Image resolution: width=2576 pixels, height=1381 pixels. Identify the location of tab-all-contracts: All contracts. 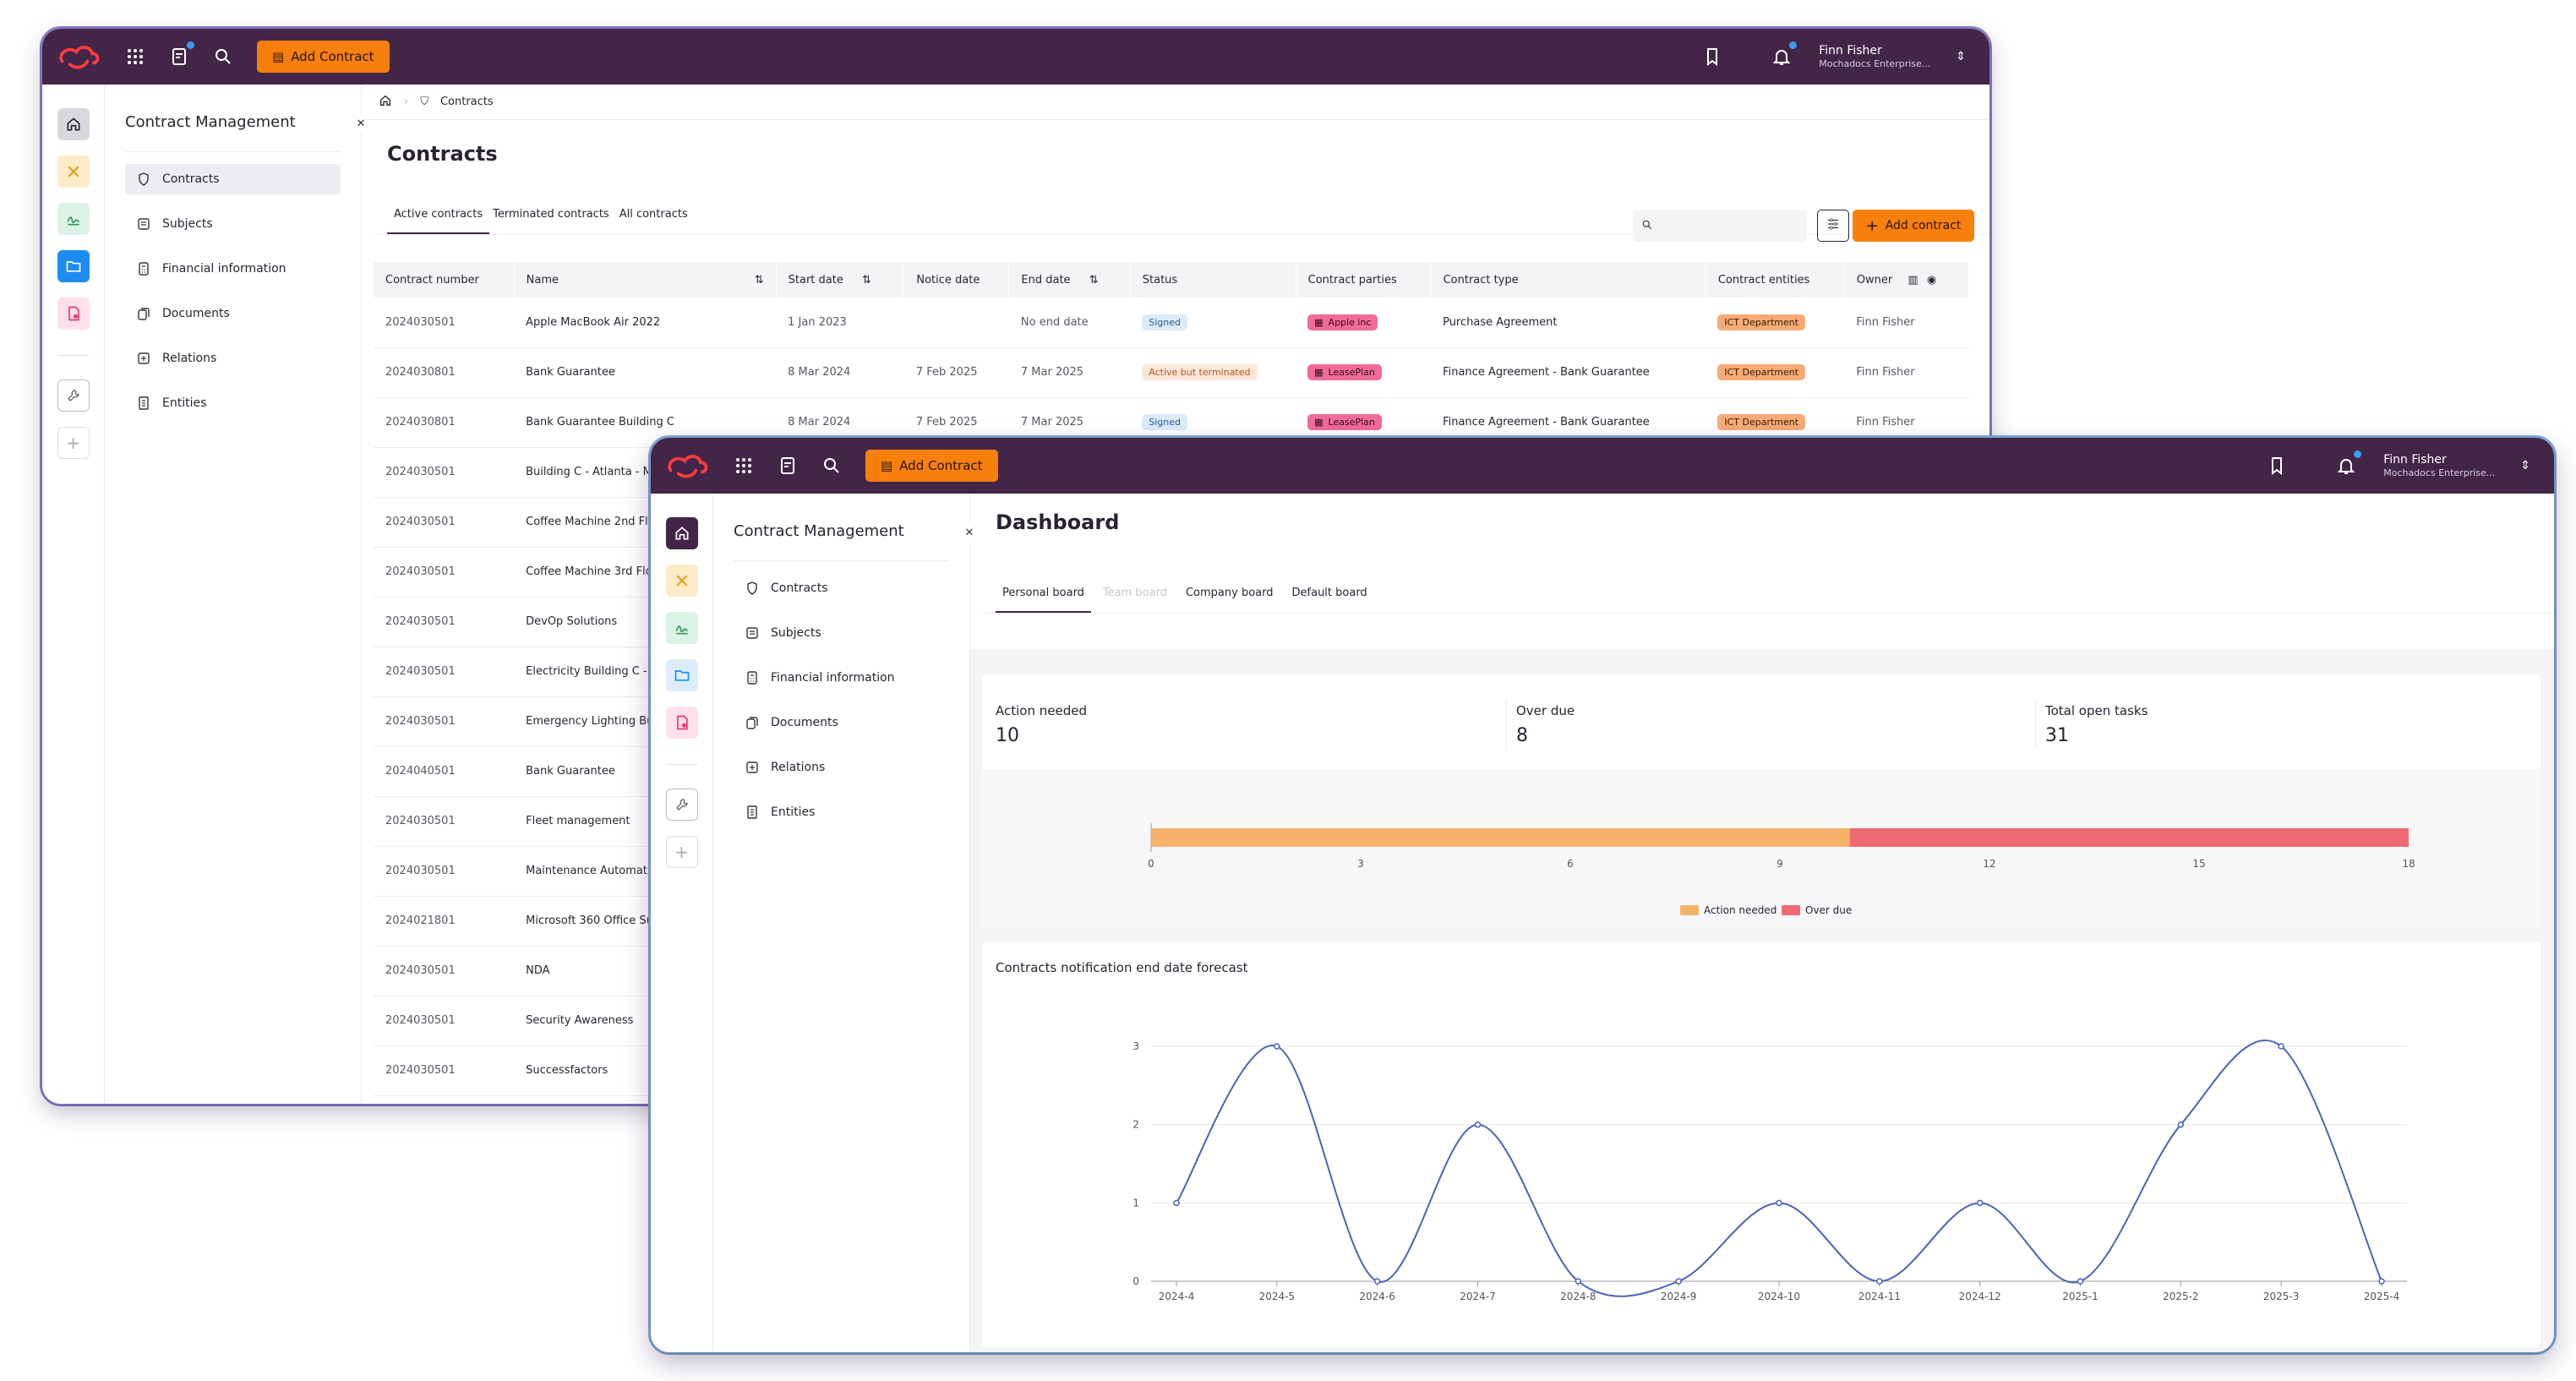
(653, 214).